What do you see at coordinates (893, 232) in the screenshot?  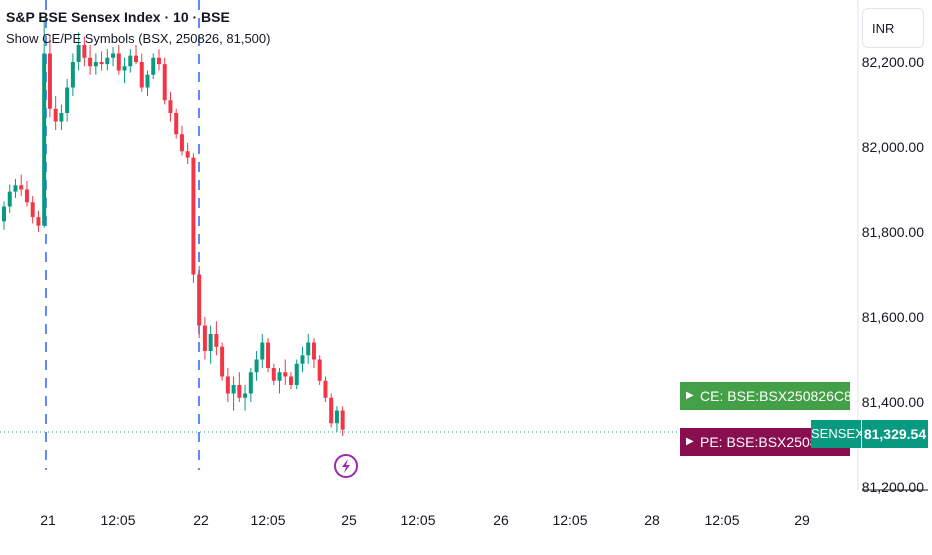 I see `y-tick-label: 81,800.00` at bounding box center [893, 232].